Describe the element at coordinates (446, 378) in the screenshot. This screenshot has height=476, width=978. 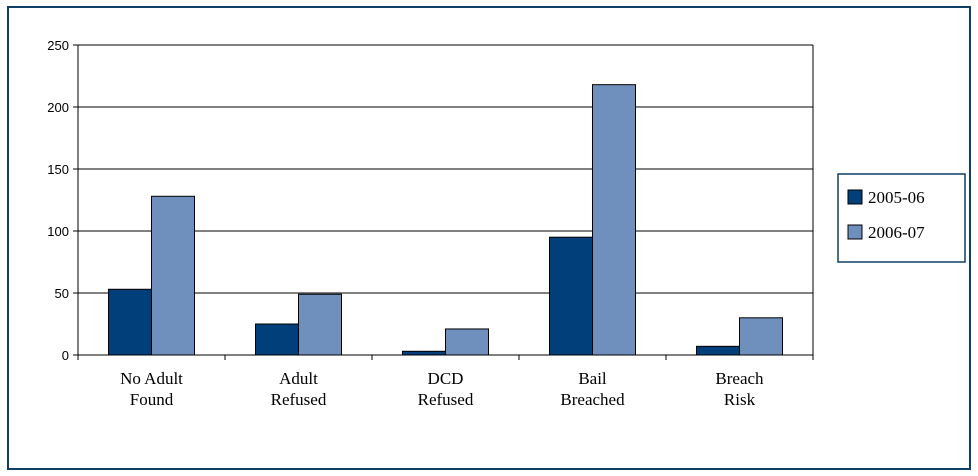
I see `x-tick-label: DCD` at that location.